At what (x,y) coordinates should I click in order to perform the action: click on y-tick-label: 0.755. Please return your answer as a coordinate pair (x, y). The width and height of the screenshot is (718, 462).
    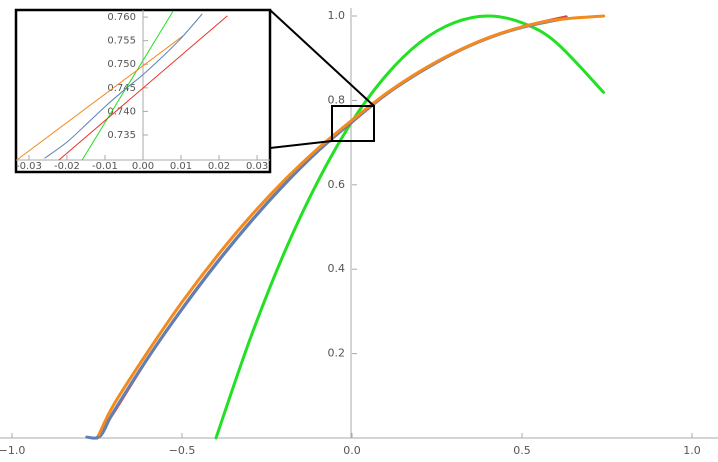
    Looking at the image, I should click on (121, 41).